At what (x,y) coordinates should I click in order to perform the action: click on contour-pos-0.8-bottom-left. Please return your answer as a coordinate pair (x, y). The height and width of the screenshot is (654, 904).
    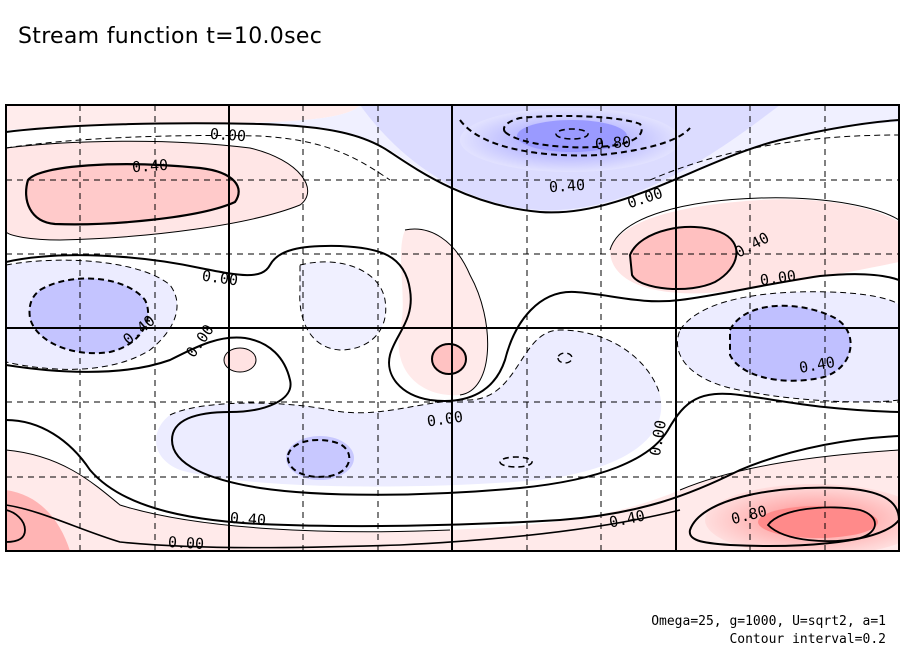
    Looking at the image, I should click on (16, 526).